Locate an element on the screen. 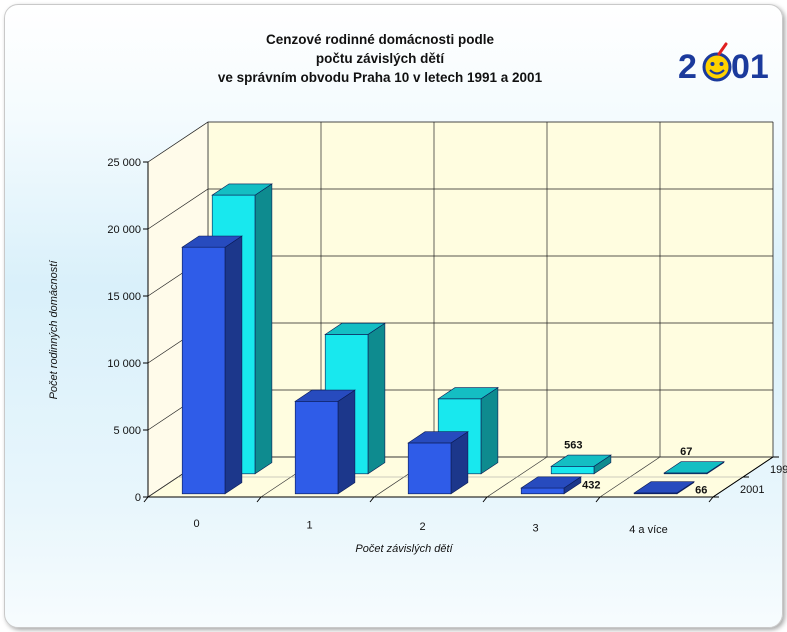  category-label: 0 is located at coordinates (196, 524).